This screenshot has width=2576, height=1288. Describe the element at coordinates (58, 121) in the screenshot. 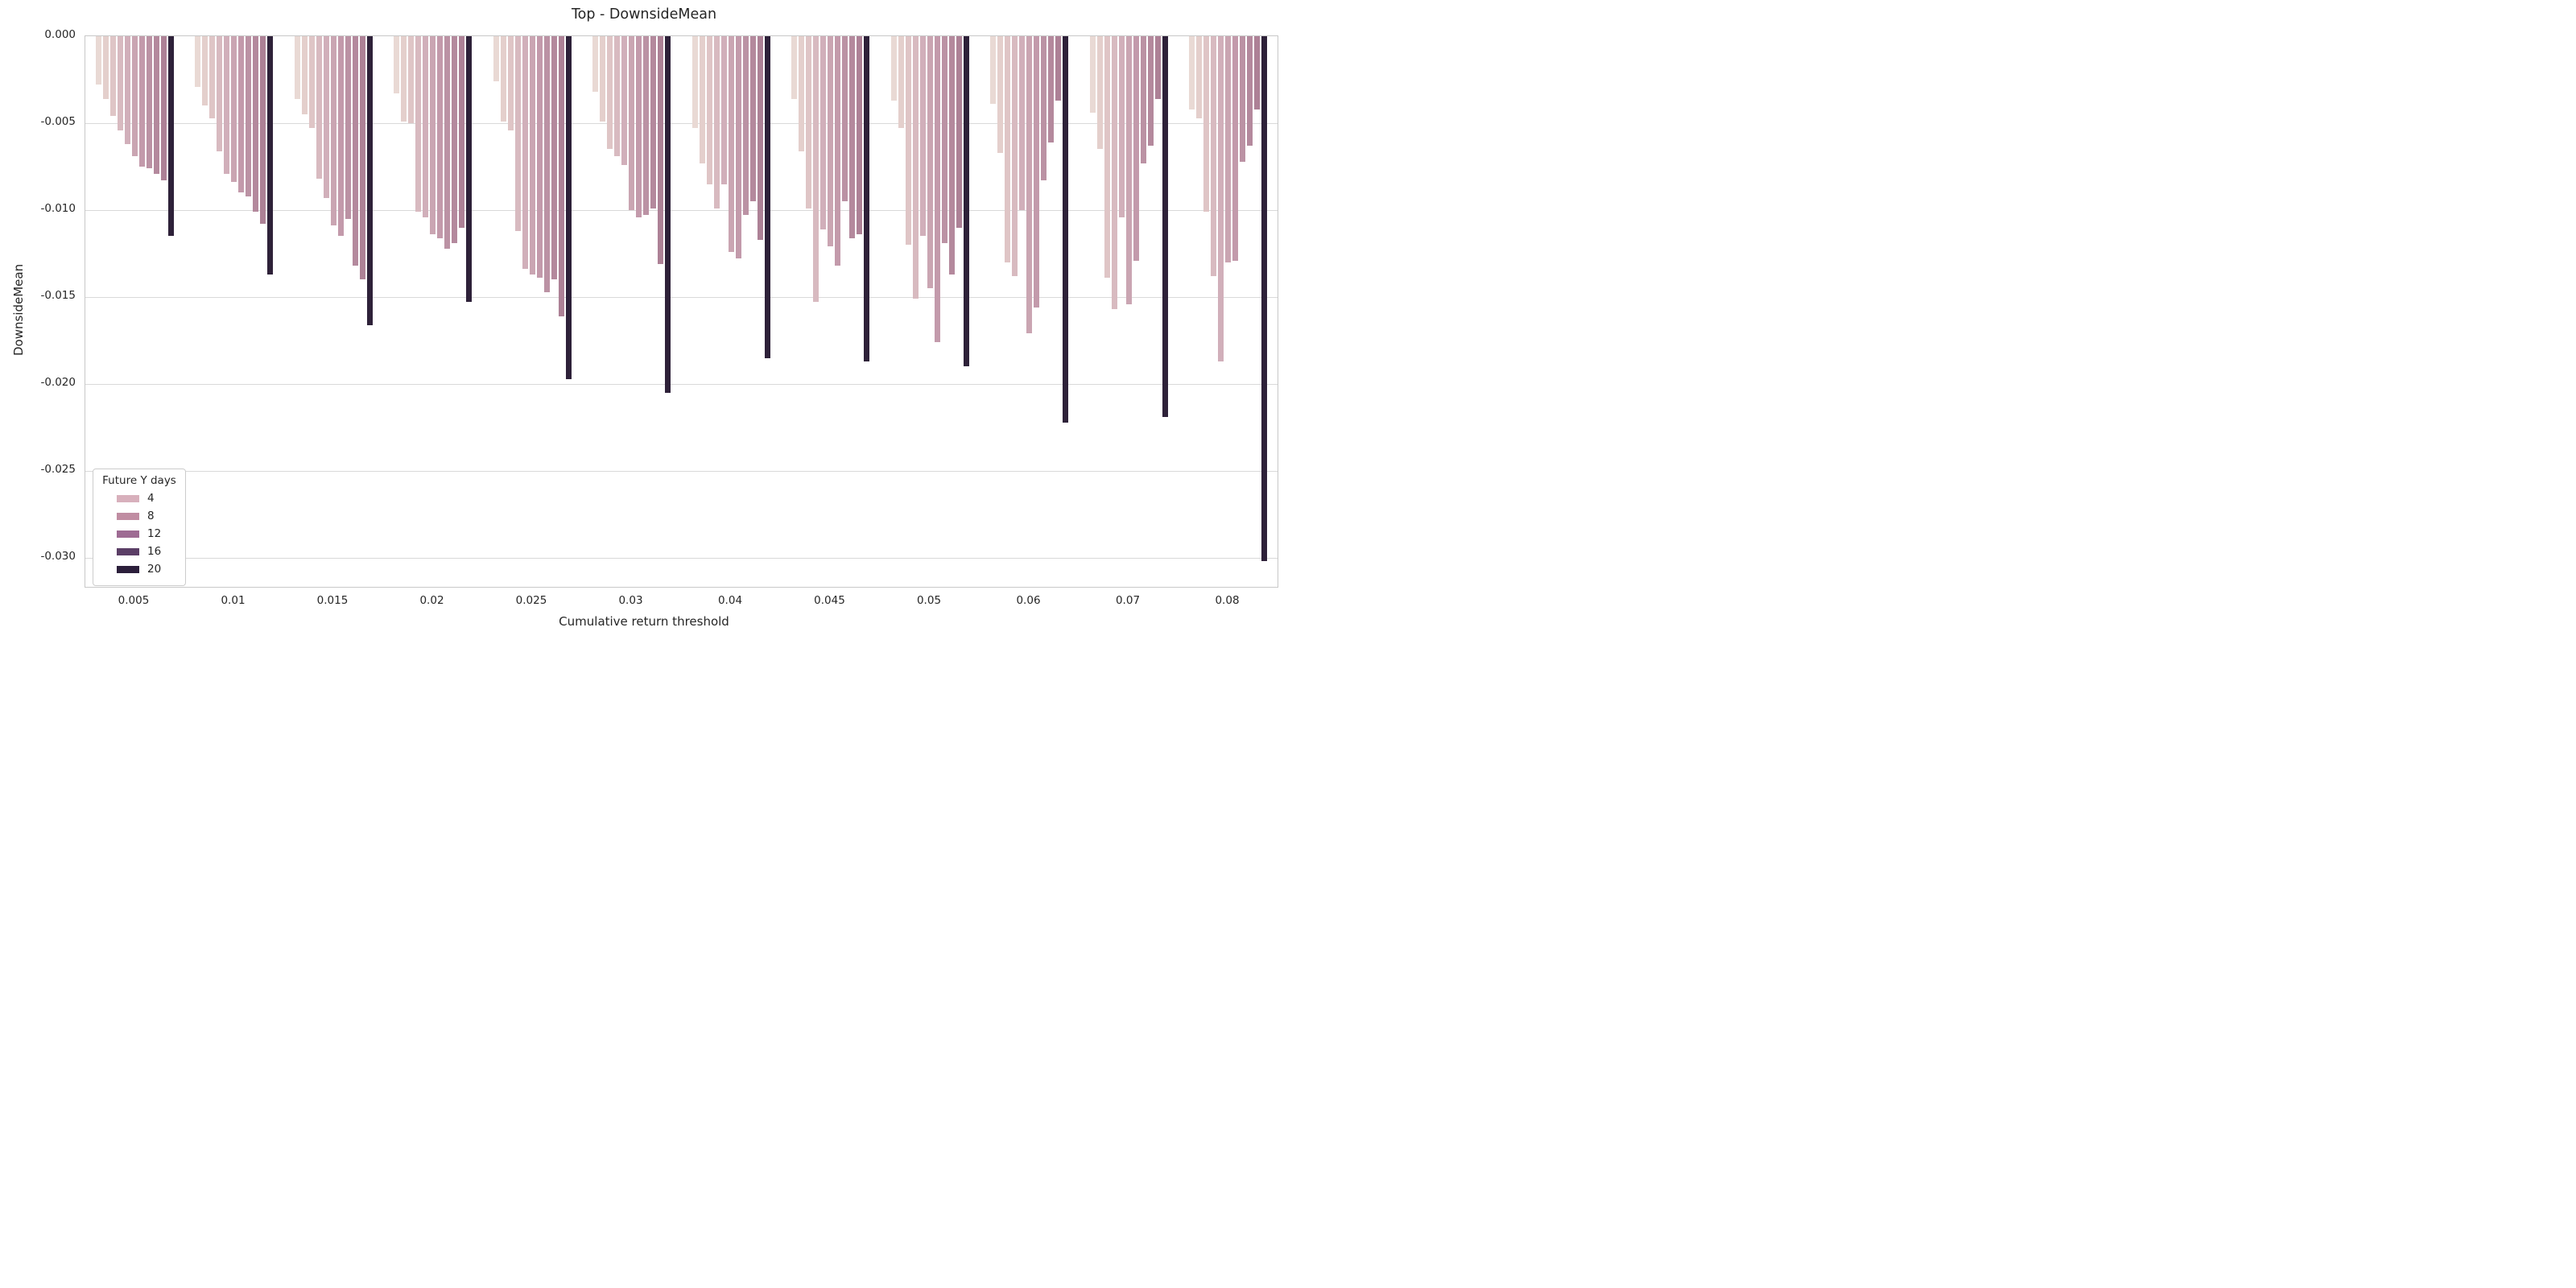

I see `y-tick-label: -0.005` at that location.